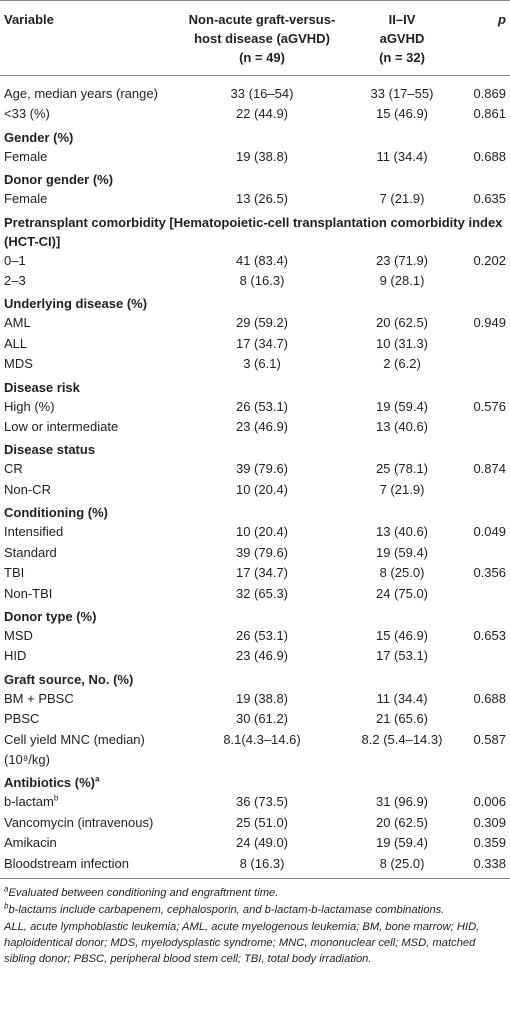  Describe the element at coordinates (489, 863) in the screenshot. I see `value-cell: 0.338` at that location.